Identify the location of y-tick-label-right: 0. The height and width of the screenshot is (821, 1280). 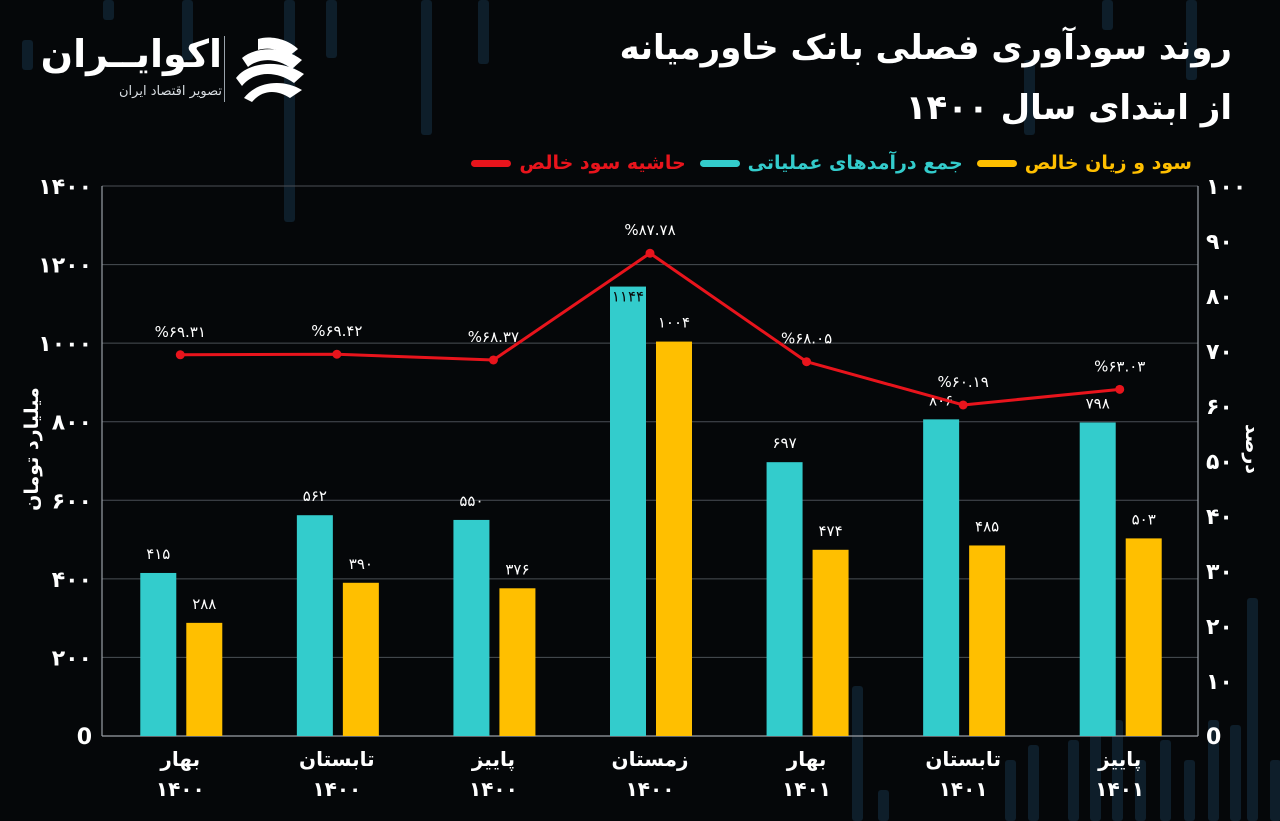
(1213, 737).